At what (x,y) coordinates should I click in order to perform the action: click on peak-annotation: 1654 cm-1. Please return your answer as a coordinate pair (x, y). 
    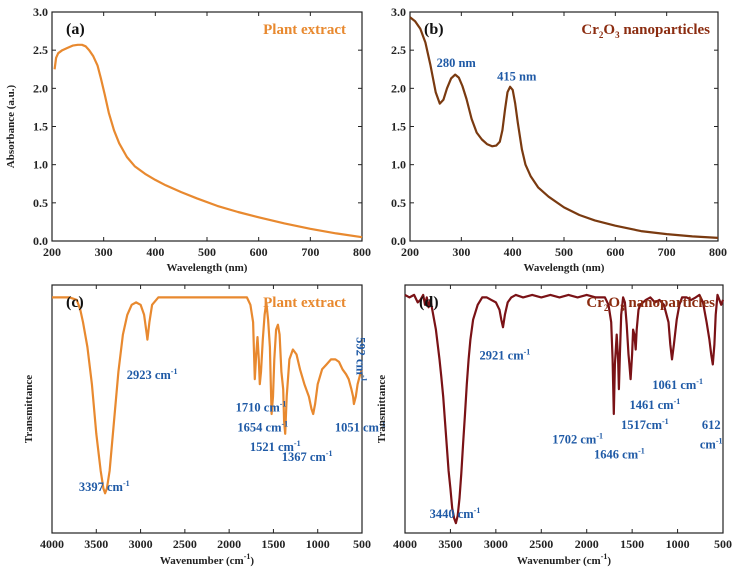
    Looking at the image, I should click on (262, 426).